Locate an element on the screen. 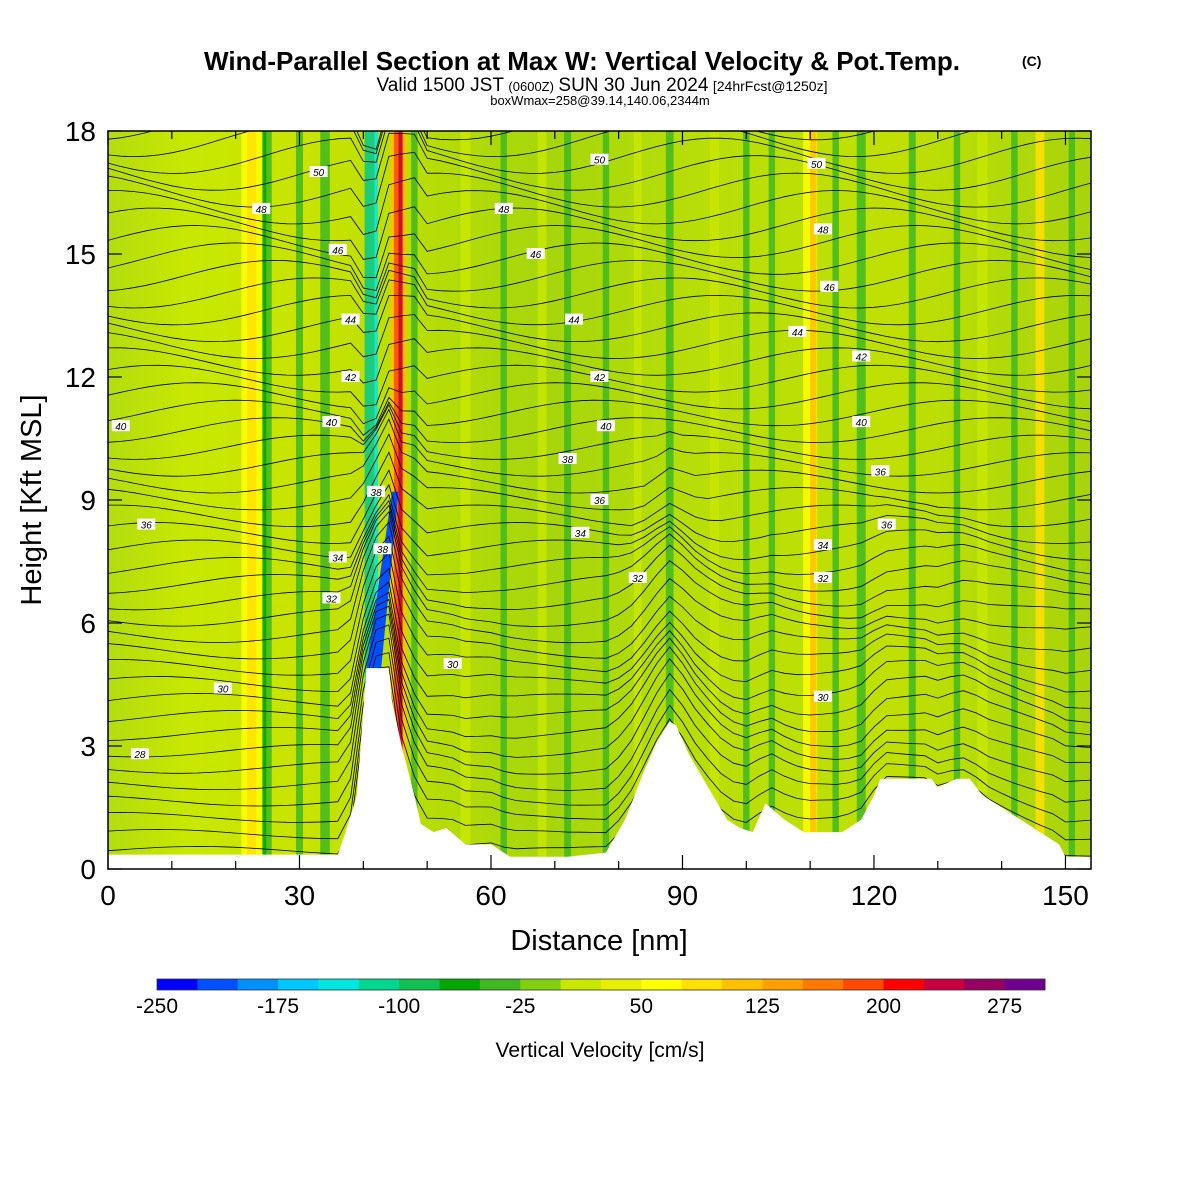  terrain-profile is located at coordinates (599, 768).